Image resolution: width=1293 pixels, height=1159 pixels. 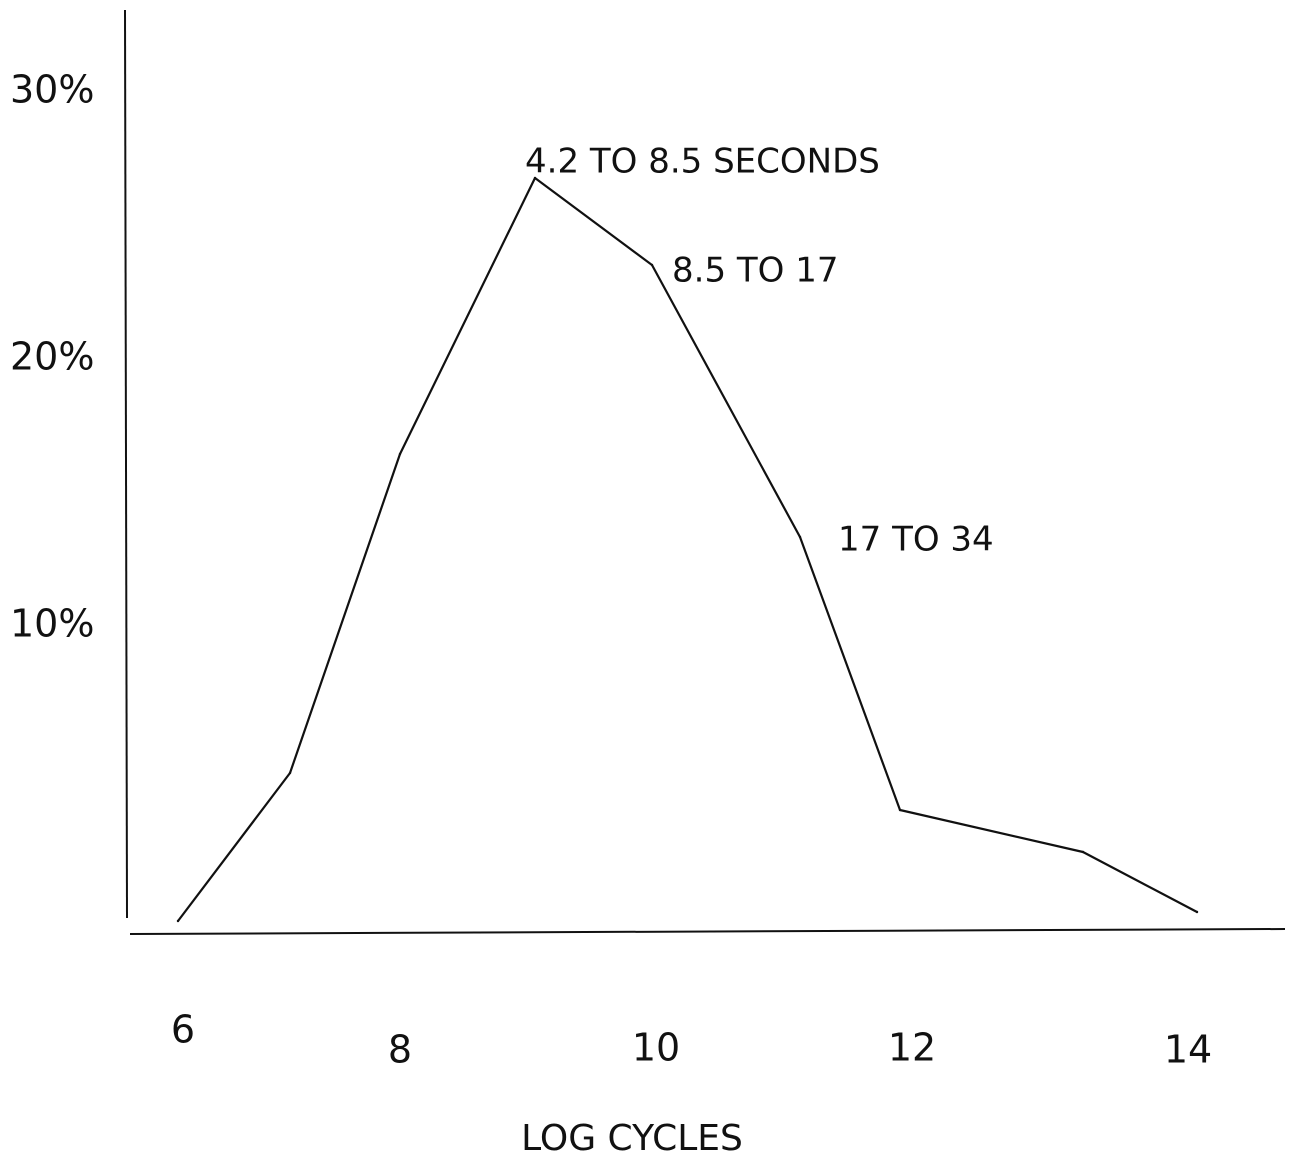 I want to click on point-annotation: 4.2 TO 8.5 SECONDS, so click(x=702, y=162).